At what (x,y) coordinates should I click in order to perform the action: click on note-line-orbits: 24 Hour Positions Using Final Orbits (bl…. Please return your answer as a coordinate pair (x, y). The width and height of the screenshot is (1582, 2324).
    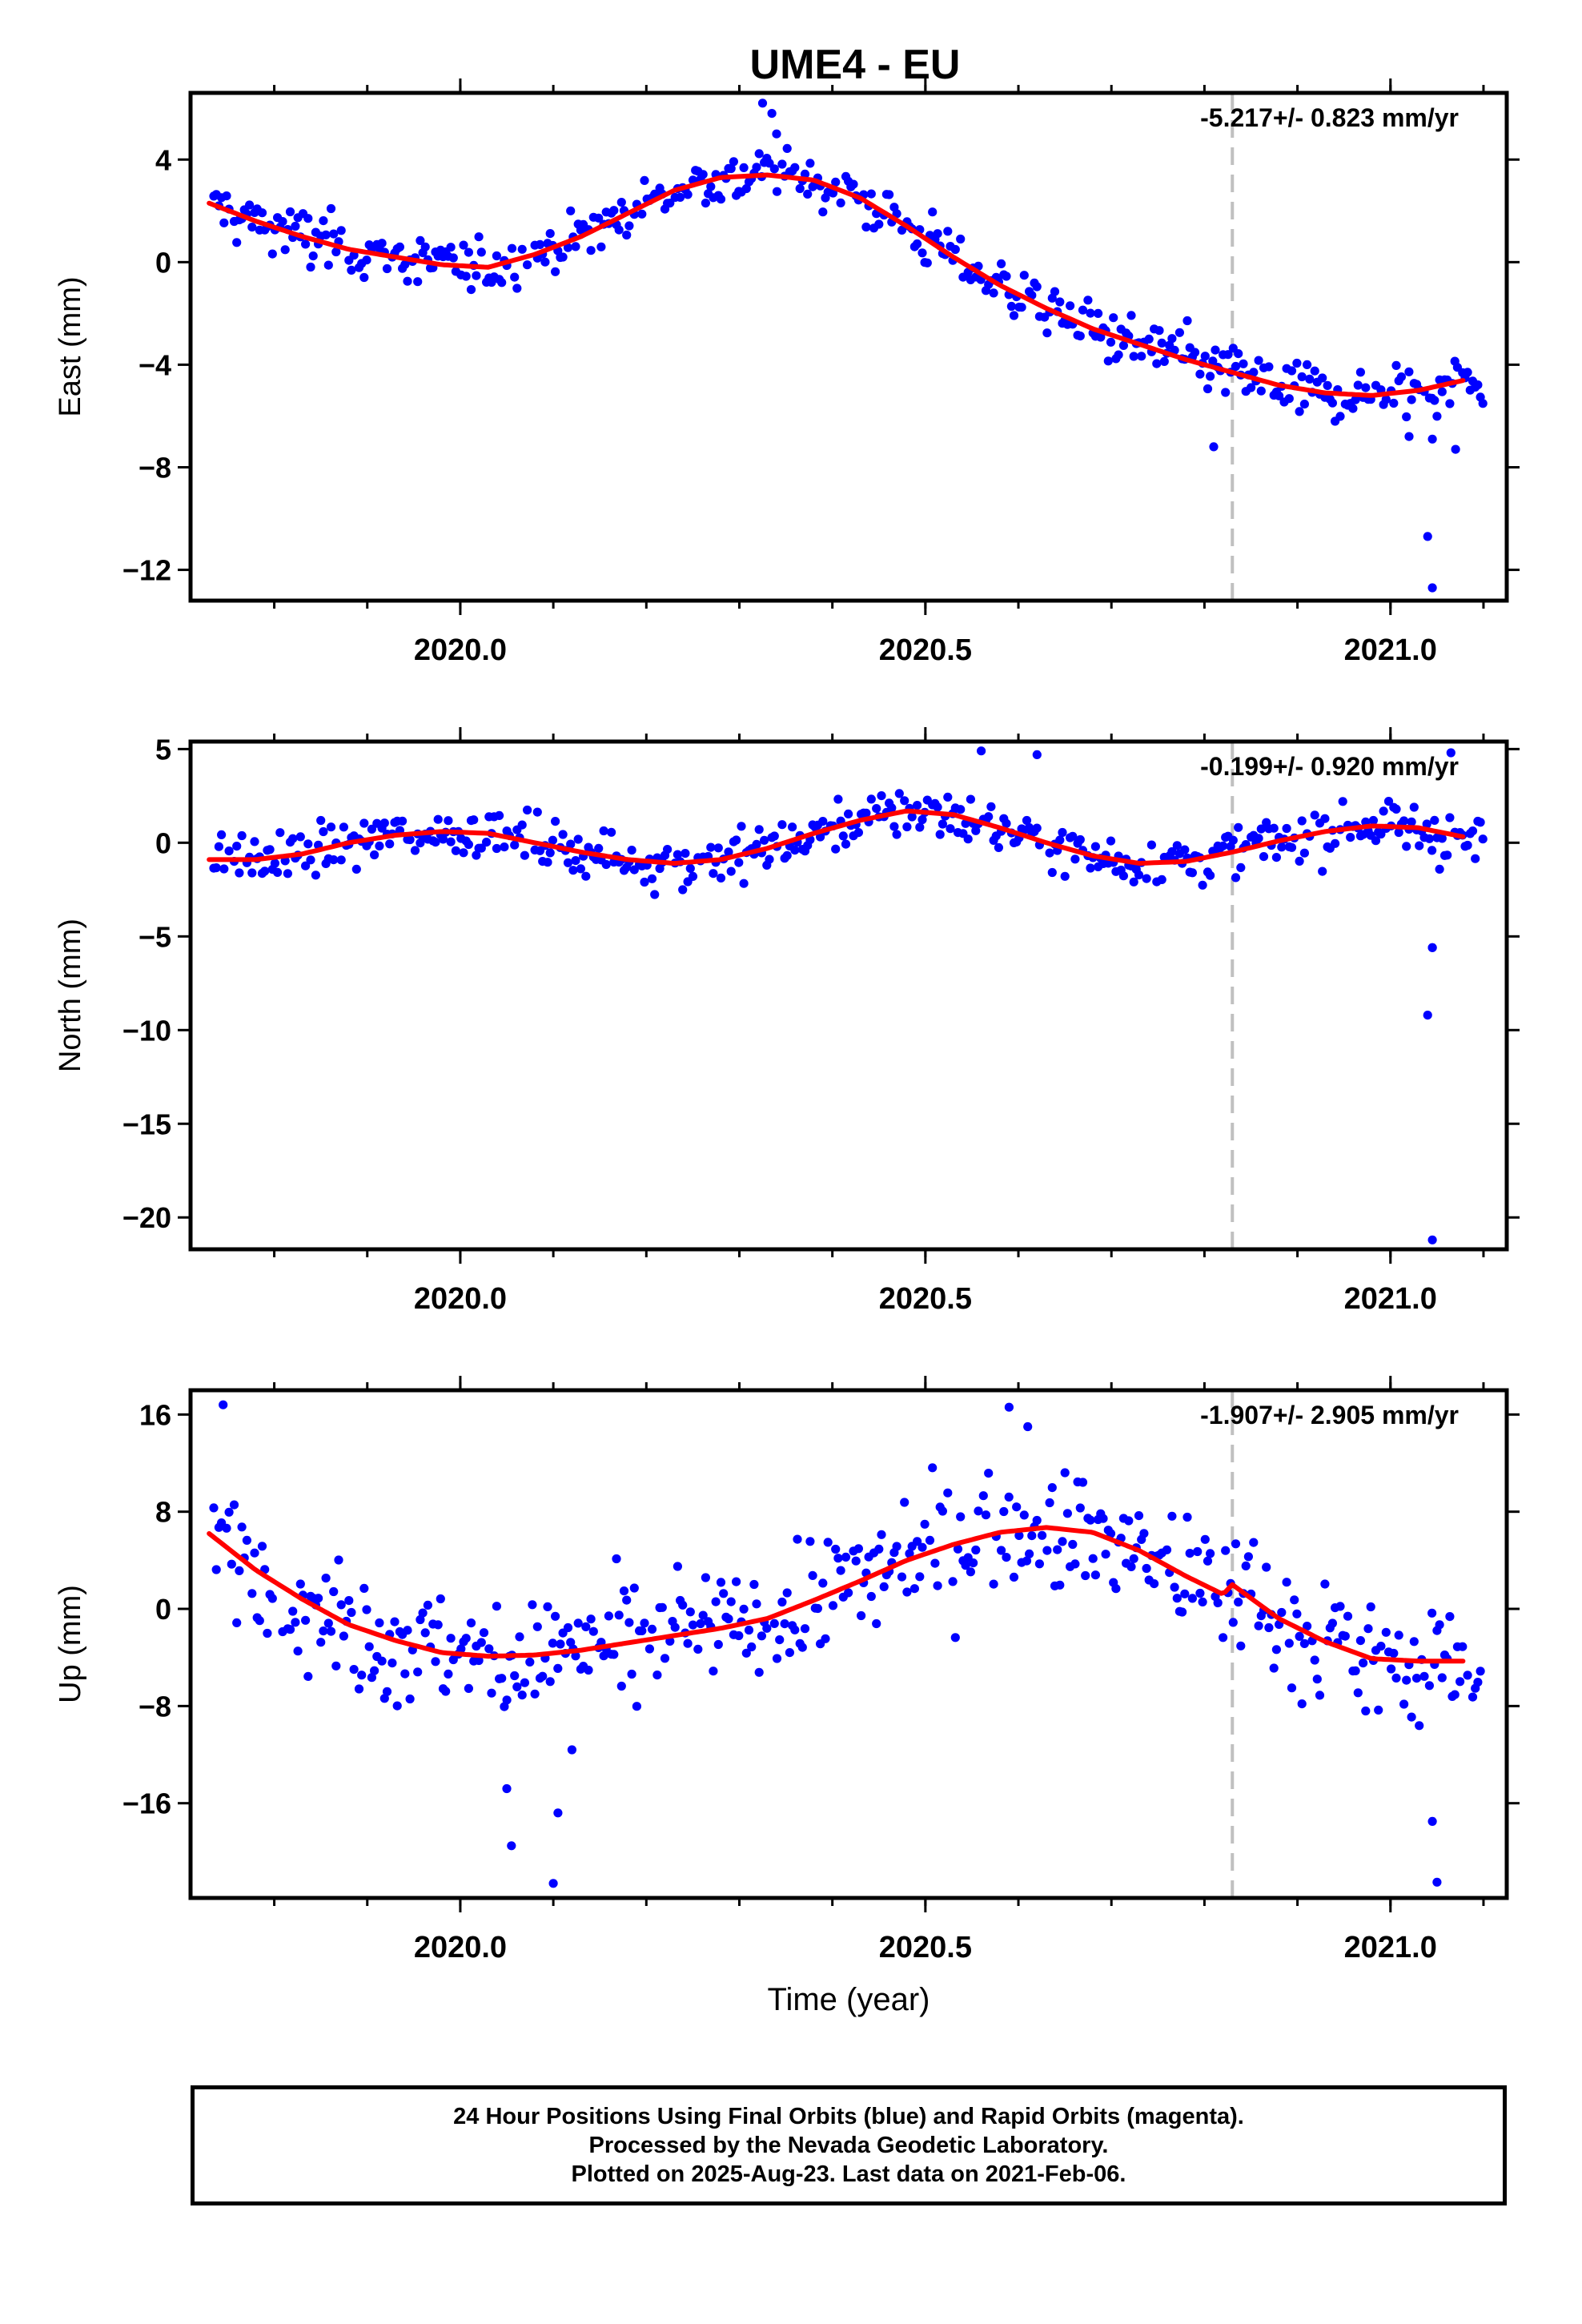
    Looking at the image, I should click on (848, 2116).